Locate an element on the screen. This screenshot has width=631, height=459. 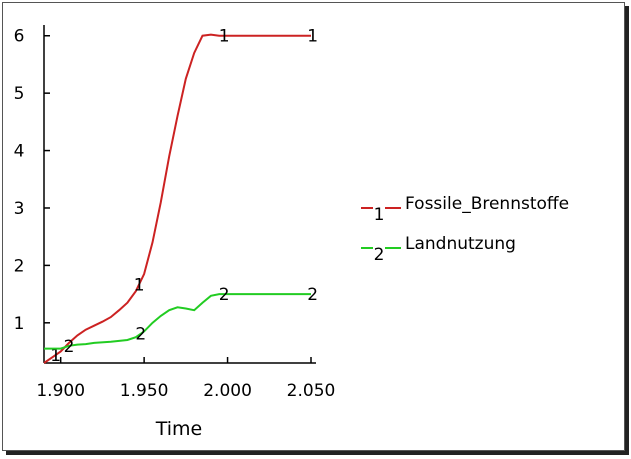
y-tick-label: 4 is located at coordinates (19, 152).